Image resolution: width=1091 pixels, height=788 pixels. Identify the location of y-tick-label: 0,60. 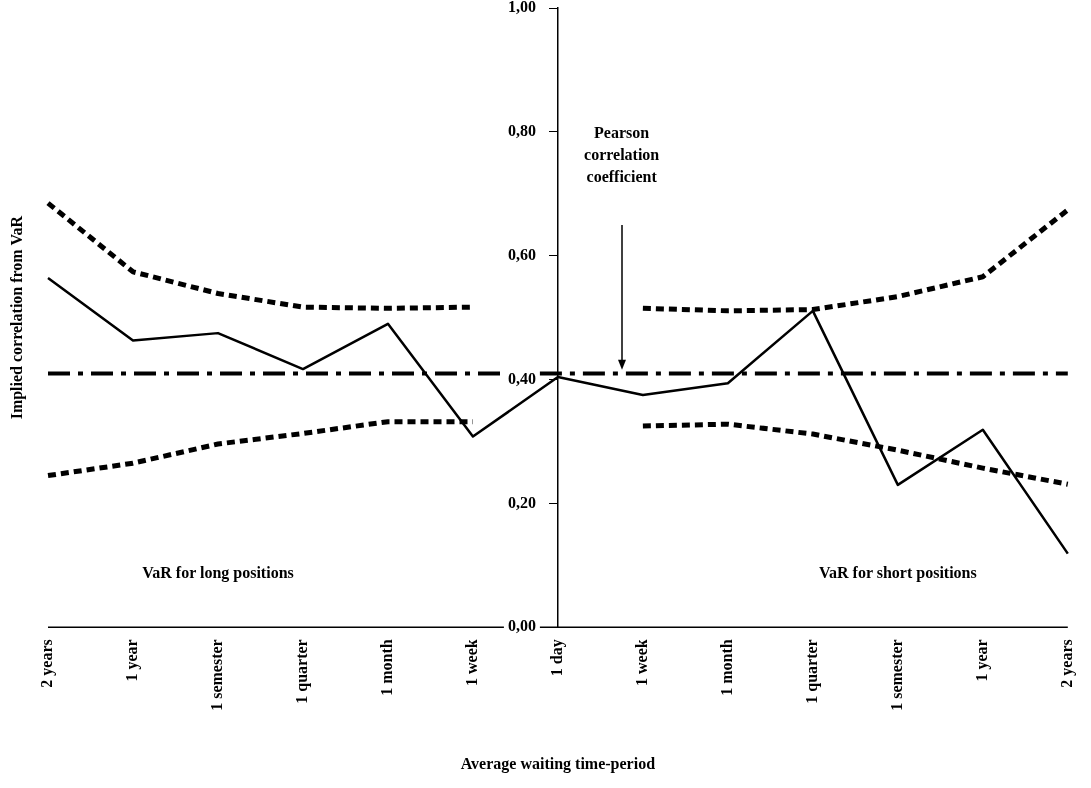
(521, 254).